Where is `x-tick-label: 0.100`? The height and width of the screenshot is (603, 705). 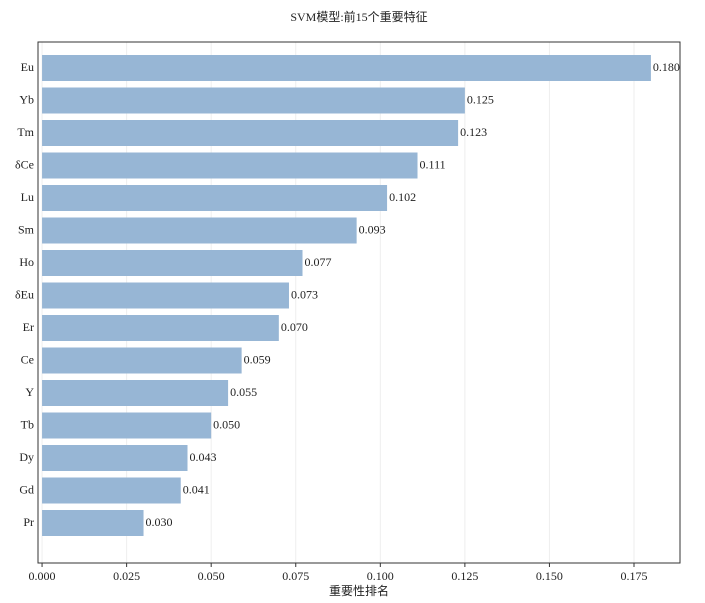 x-tick-label: 0.100 is located at coordinates (380, 576).